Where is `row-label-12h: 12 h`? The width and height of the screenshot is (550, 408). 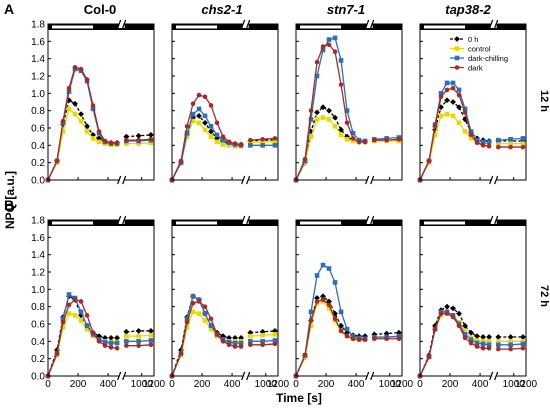 row-label-12h: 12 h is located at coordinates (544, 101).